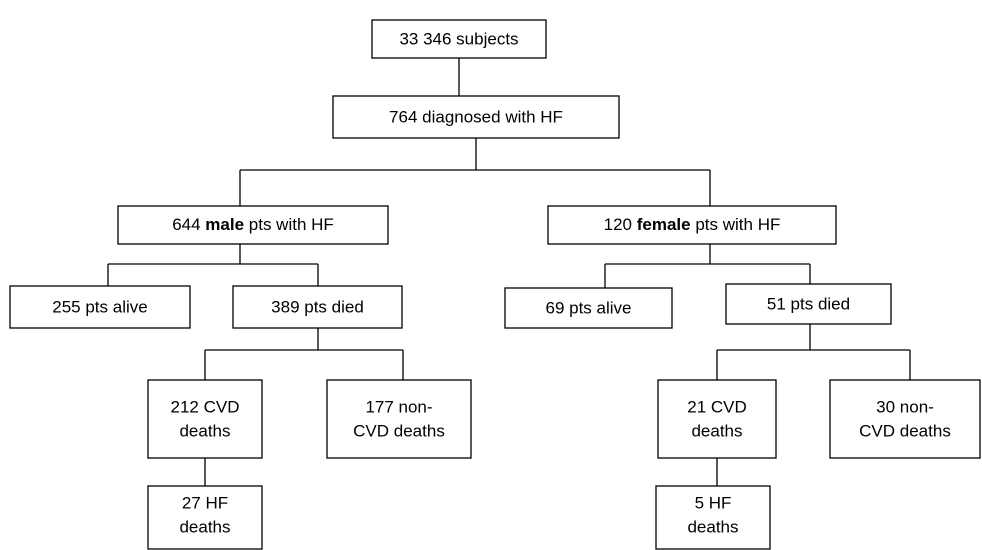 This screenshot has width=982, height=550. I want to click on node: 27 HF deaths, so click(205, 517).